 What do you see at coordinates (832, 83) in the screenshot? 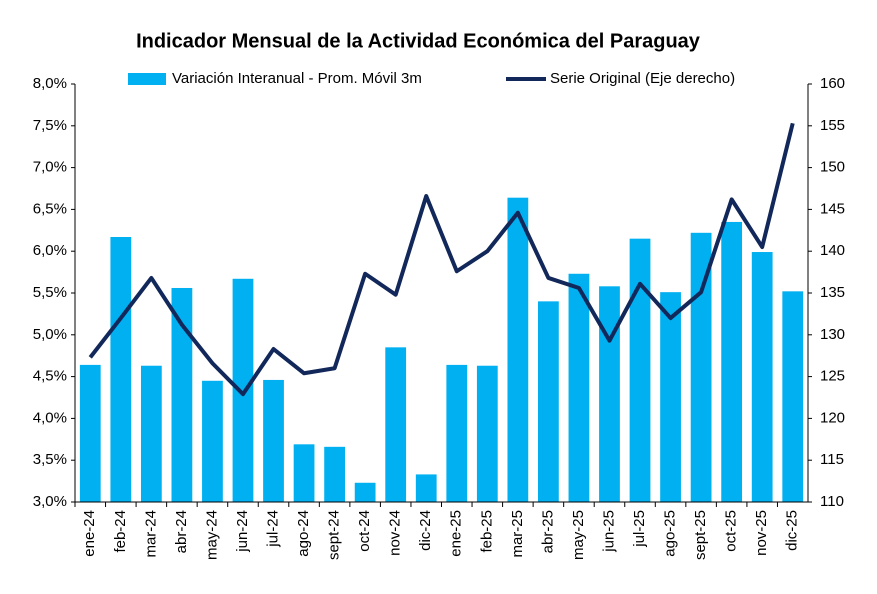
I see `y2-tick-label: 160` at bounding box center [832, 83].